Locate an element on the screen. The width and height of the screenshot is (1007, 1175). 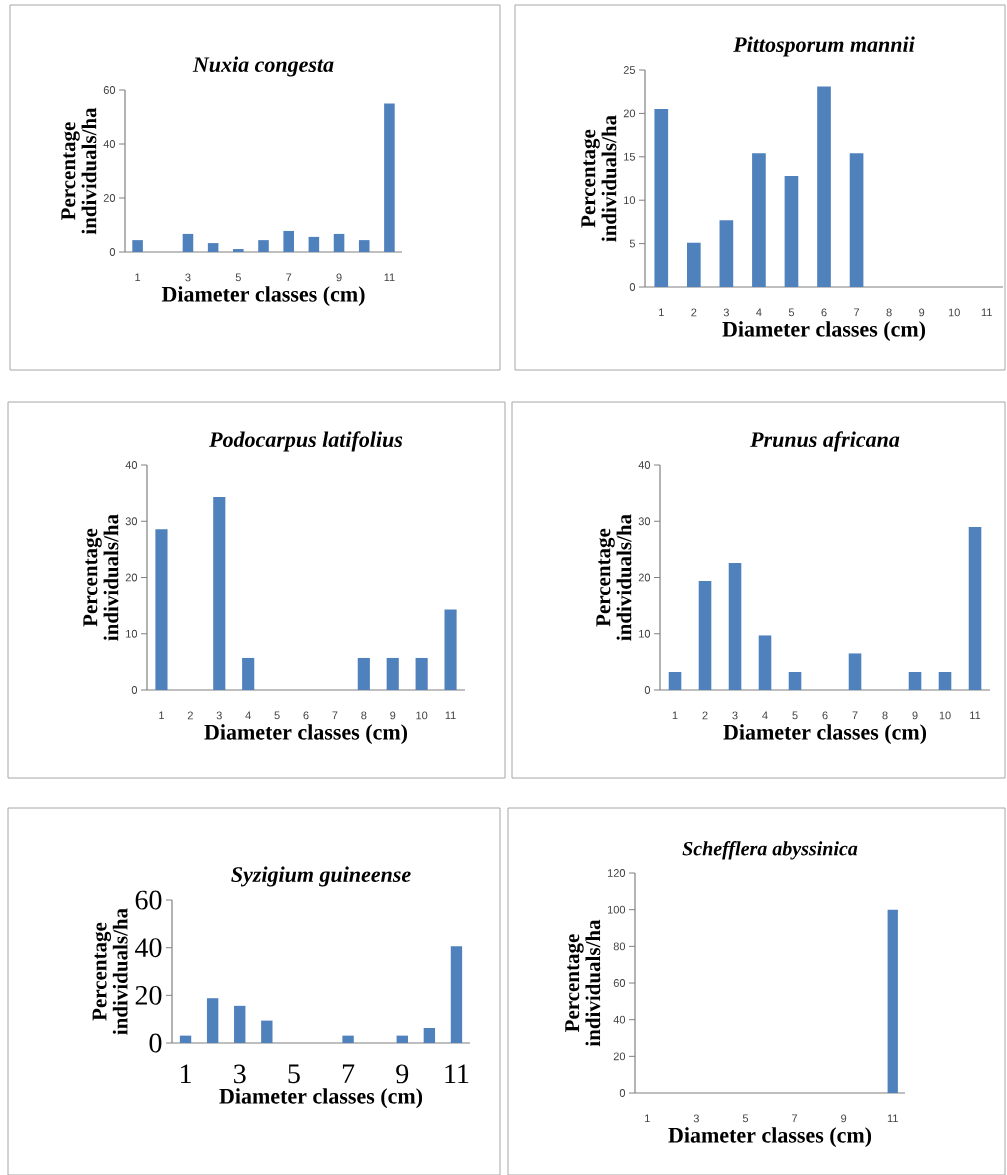
y-tick-label: 5 is located at coordinates (632, 243).